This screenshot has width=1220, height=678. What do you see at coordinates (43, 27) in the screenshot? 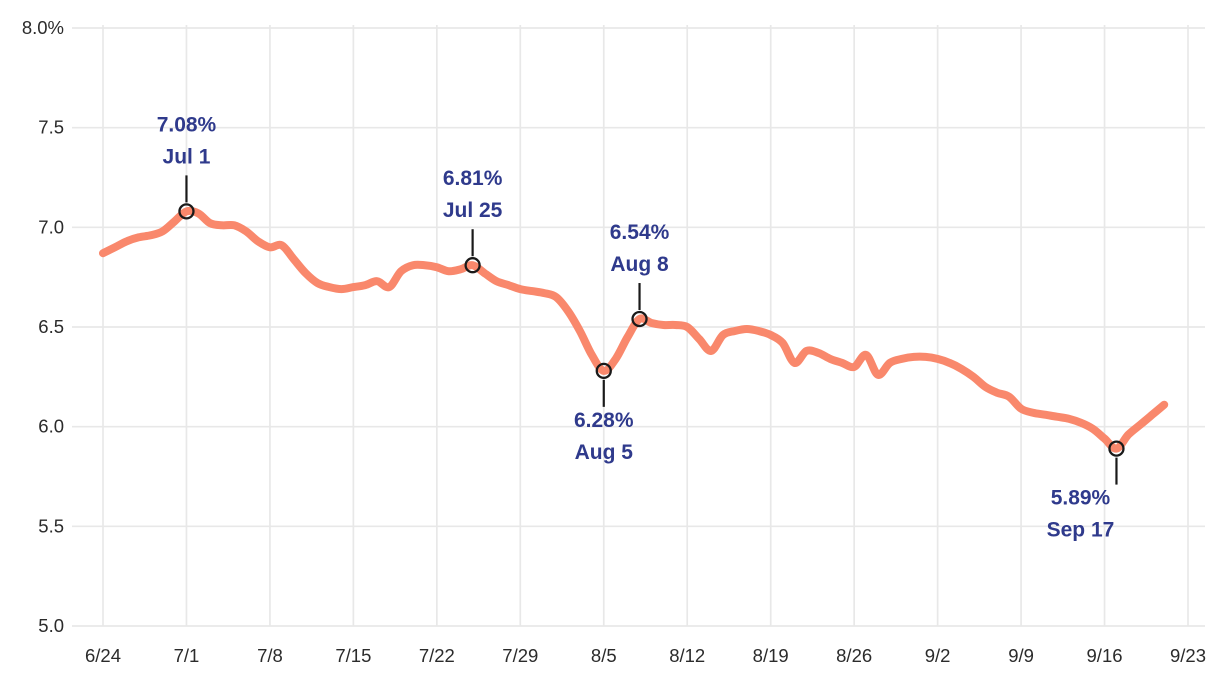
I see `y-axis-tick-label: 8.0%` at bounding box center [43, 27].